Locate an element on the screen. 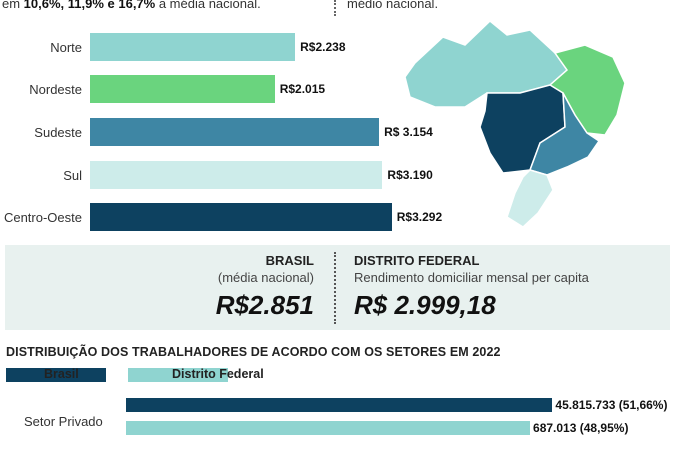 Image resolution: width=675 pixels, height=450 pixels. df-value: R$ 2.999,18 is located at coordinates (425, 305).